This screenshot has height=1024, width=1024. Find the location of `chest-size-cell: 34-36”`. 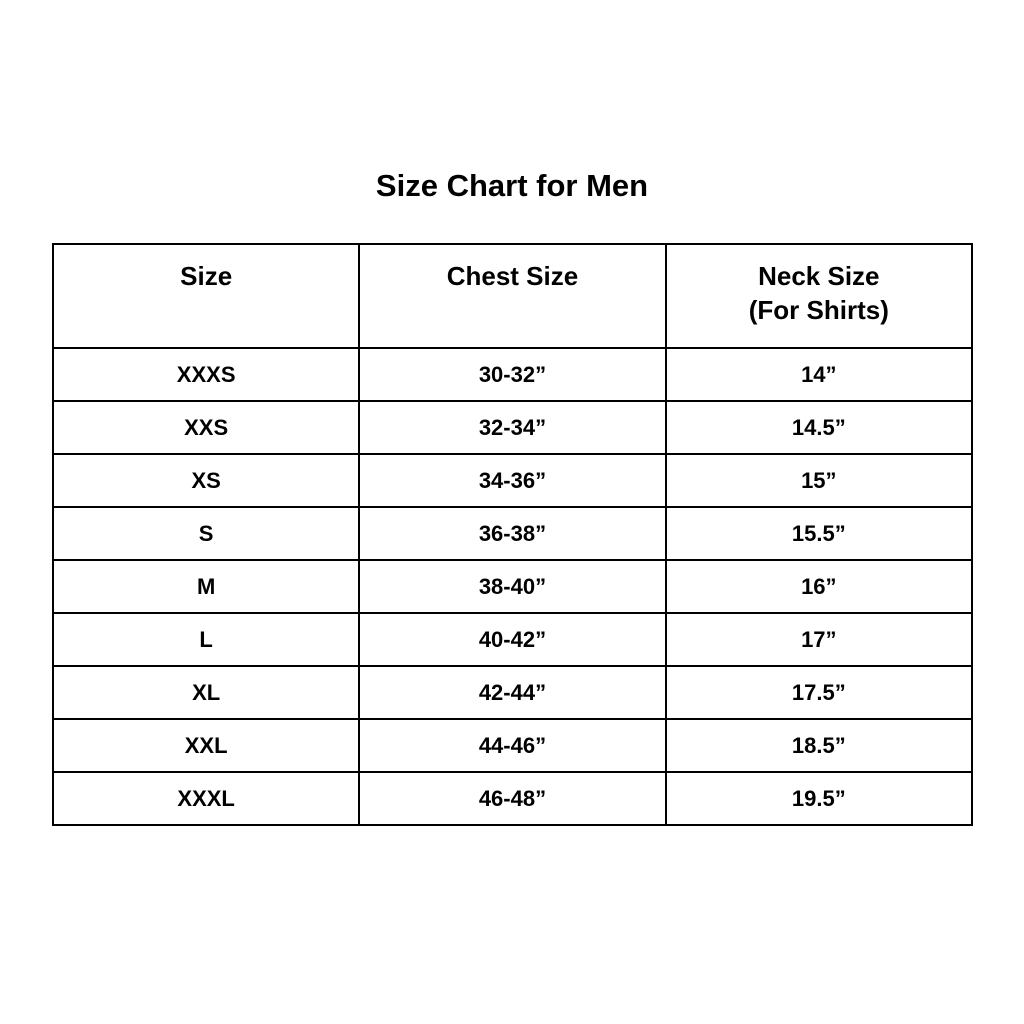

chest-size-cell: 34-36” is located at coordinates (512, 480).